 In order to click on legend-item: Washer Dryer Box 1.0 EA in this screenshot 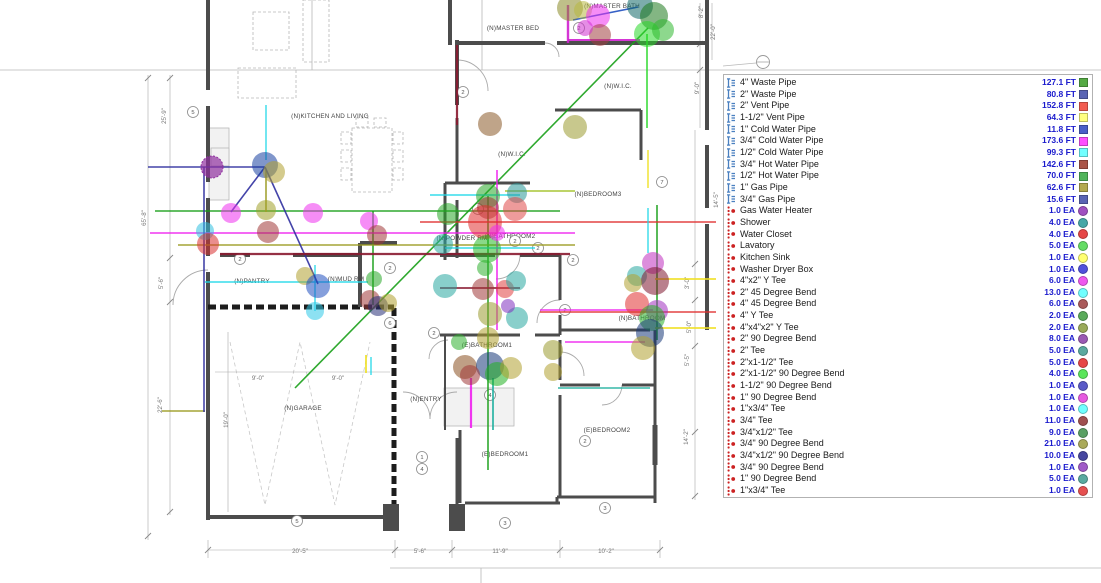, I will do `click(907, 270)`.